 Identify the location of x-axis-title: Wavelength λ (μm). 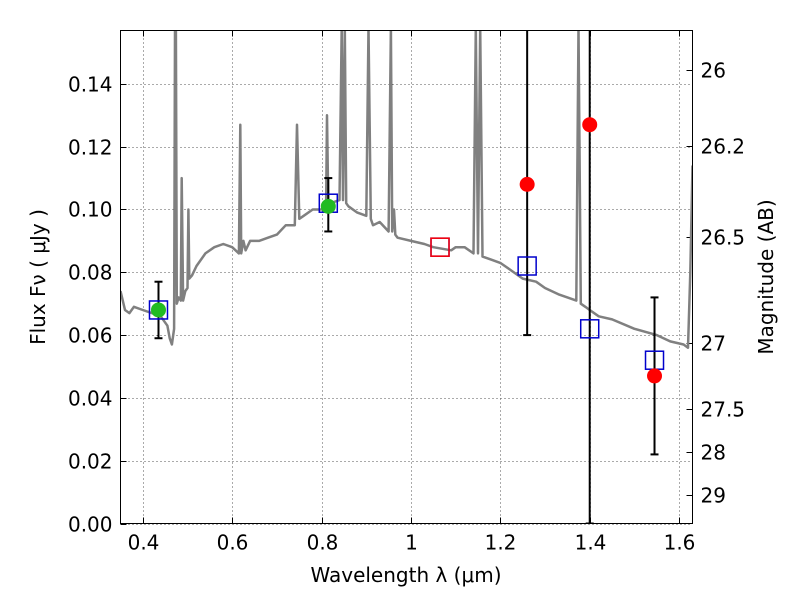
(405, 575).